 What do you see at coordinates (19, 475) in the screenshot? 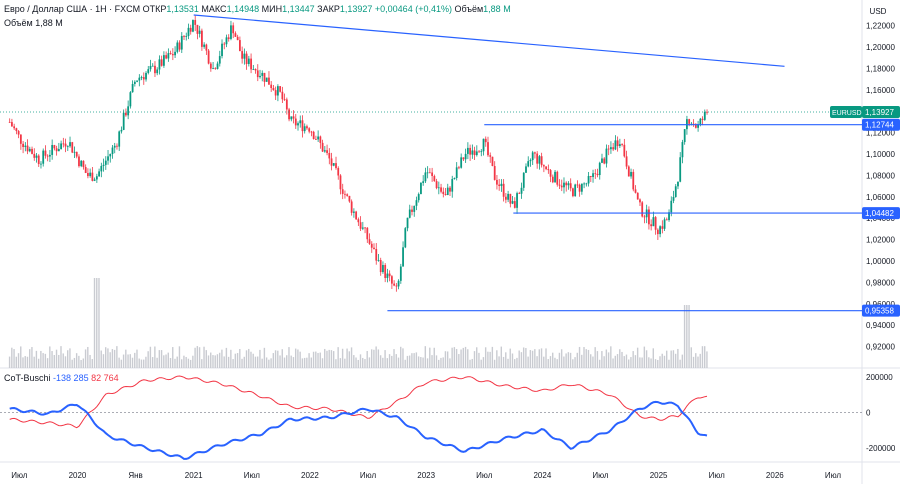
I see `x-tick-label: Июл` at bounding box center [19, 475].